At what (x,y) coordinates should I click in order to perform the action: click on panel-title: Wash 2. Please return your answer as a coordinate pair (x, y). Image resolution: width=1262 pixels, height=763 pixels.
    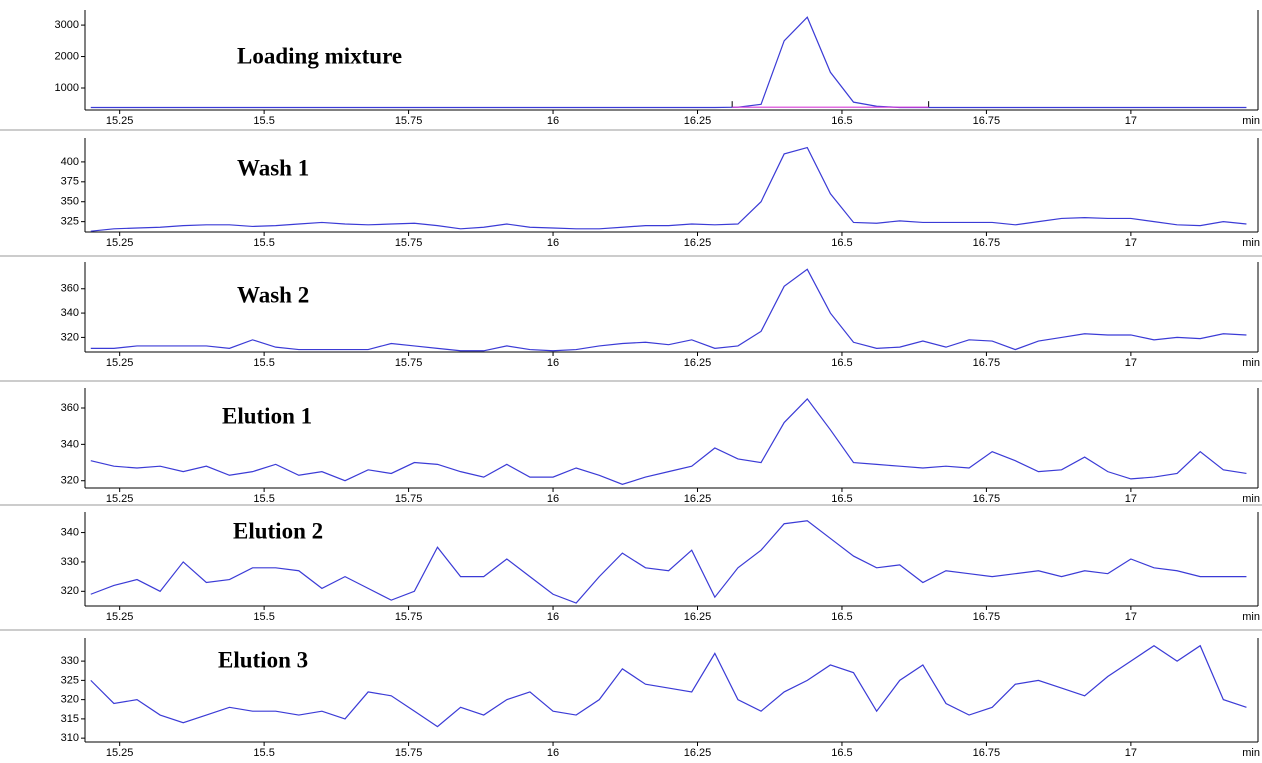
    Looking at the image, I should click on (273, 294).